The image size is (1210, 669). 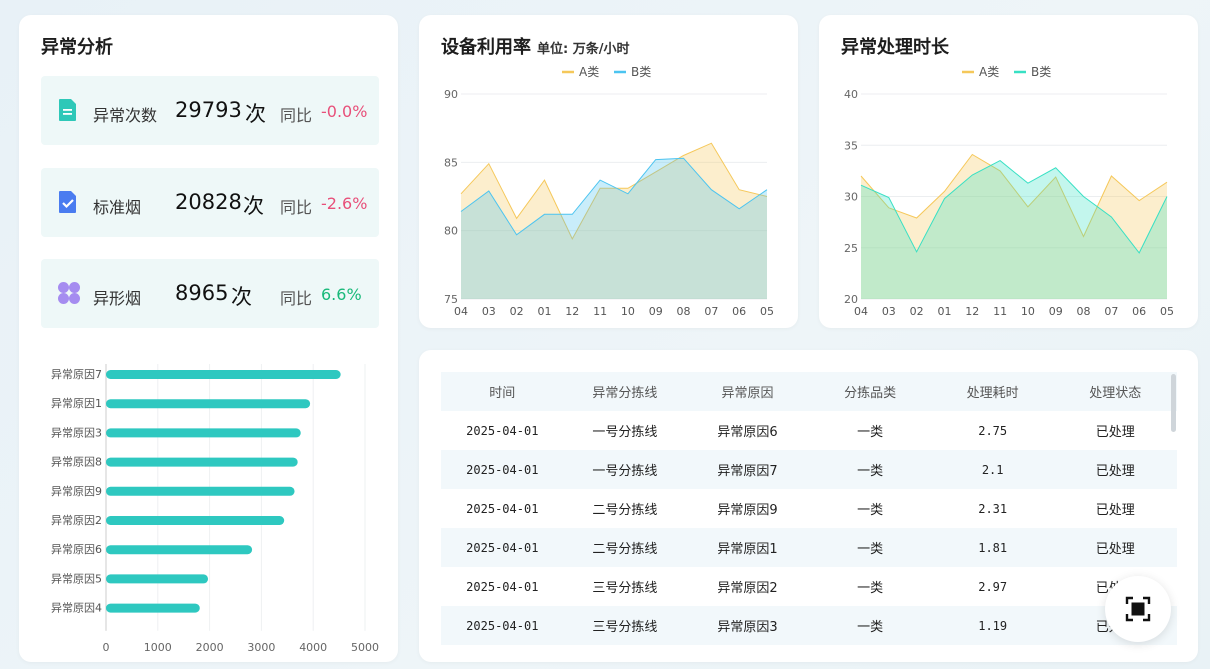 I want to click on column-header-line: 异常分拣线, so click(x=625, y=393).